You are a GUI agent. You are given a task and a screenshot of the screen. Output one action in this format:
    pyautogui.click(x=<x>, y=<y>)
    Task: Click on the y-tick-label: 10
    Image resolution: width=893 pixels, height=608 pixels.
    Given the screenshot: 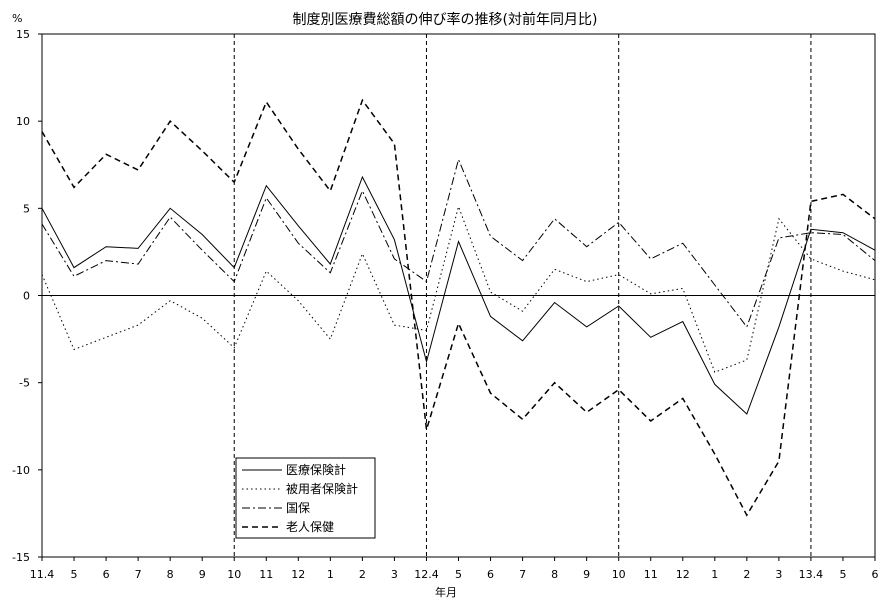 What is the action you would take?
    pyautogui.click(x=23, y=121)
    